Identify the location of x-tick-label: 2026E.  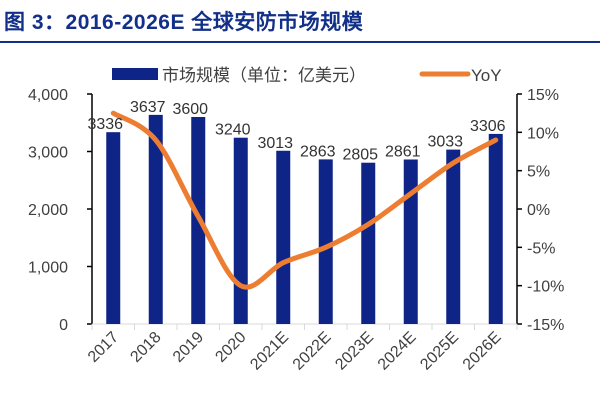
(482, 351).